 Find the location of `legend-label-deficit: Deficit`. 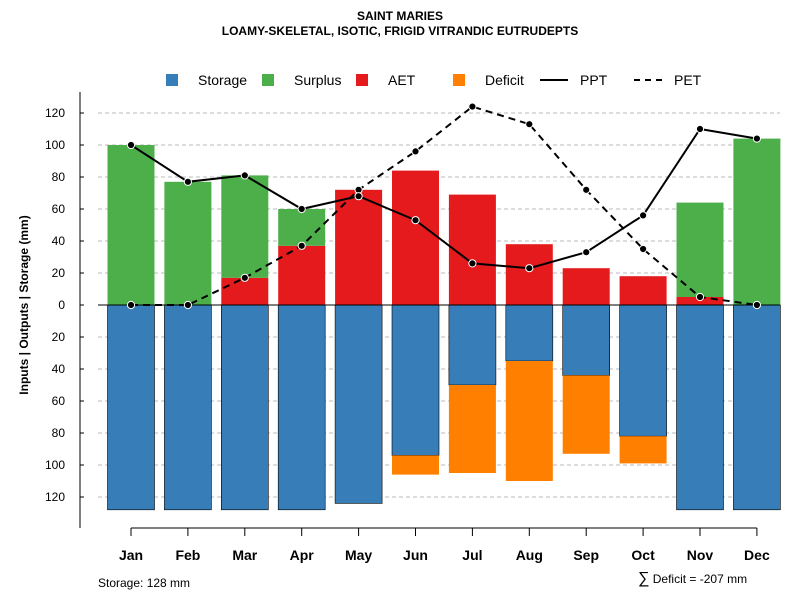

legend-label-deficit: Deficit is located at coordinates (504, 80).